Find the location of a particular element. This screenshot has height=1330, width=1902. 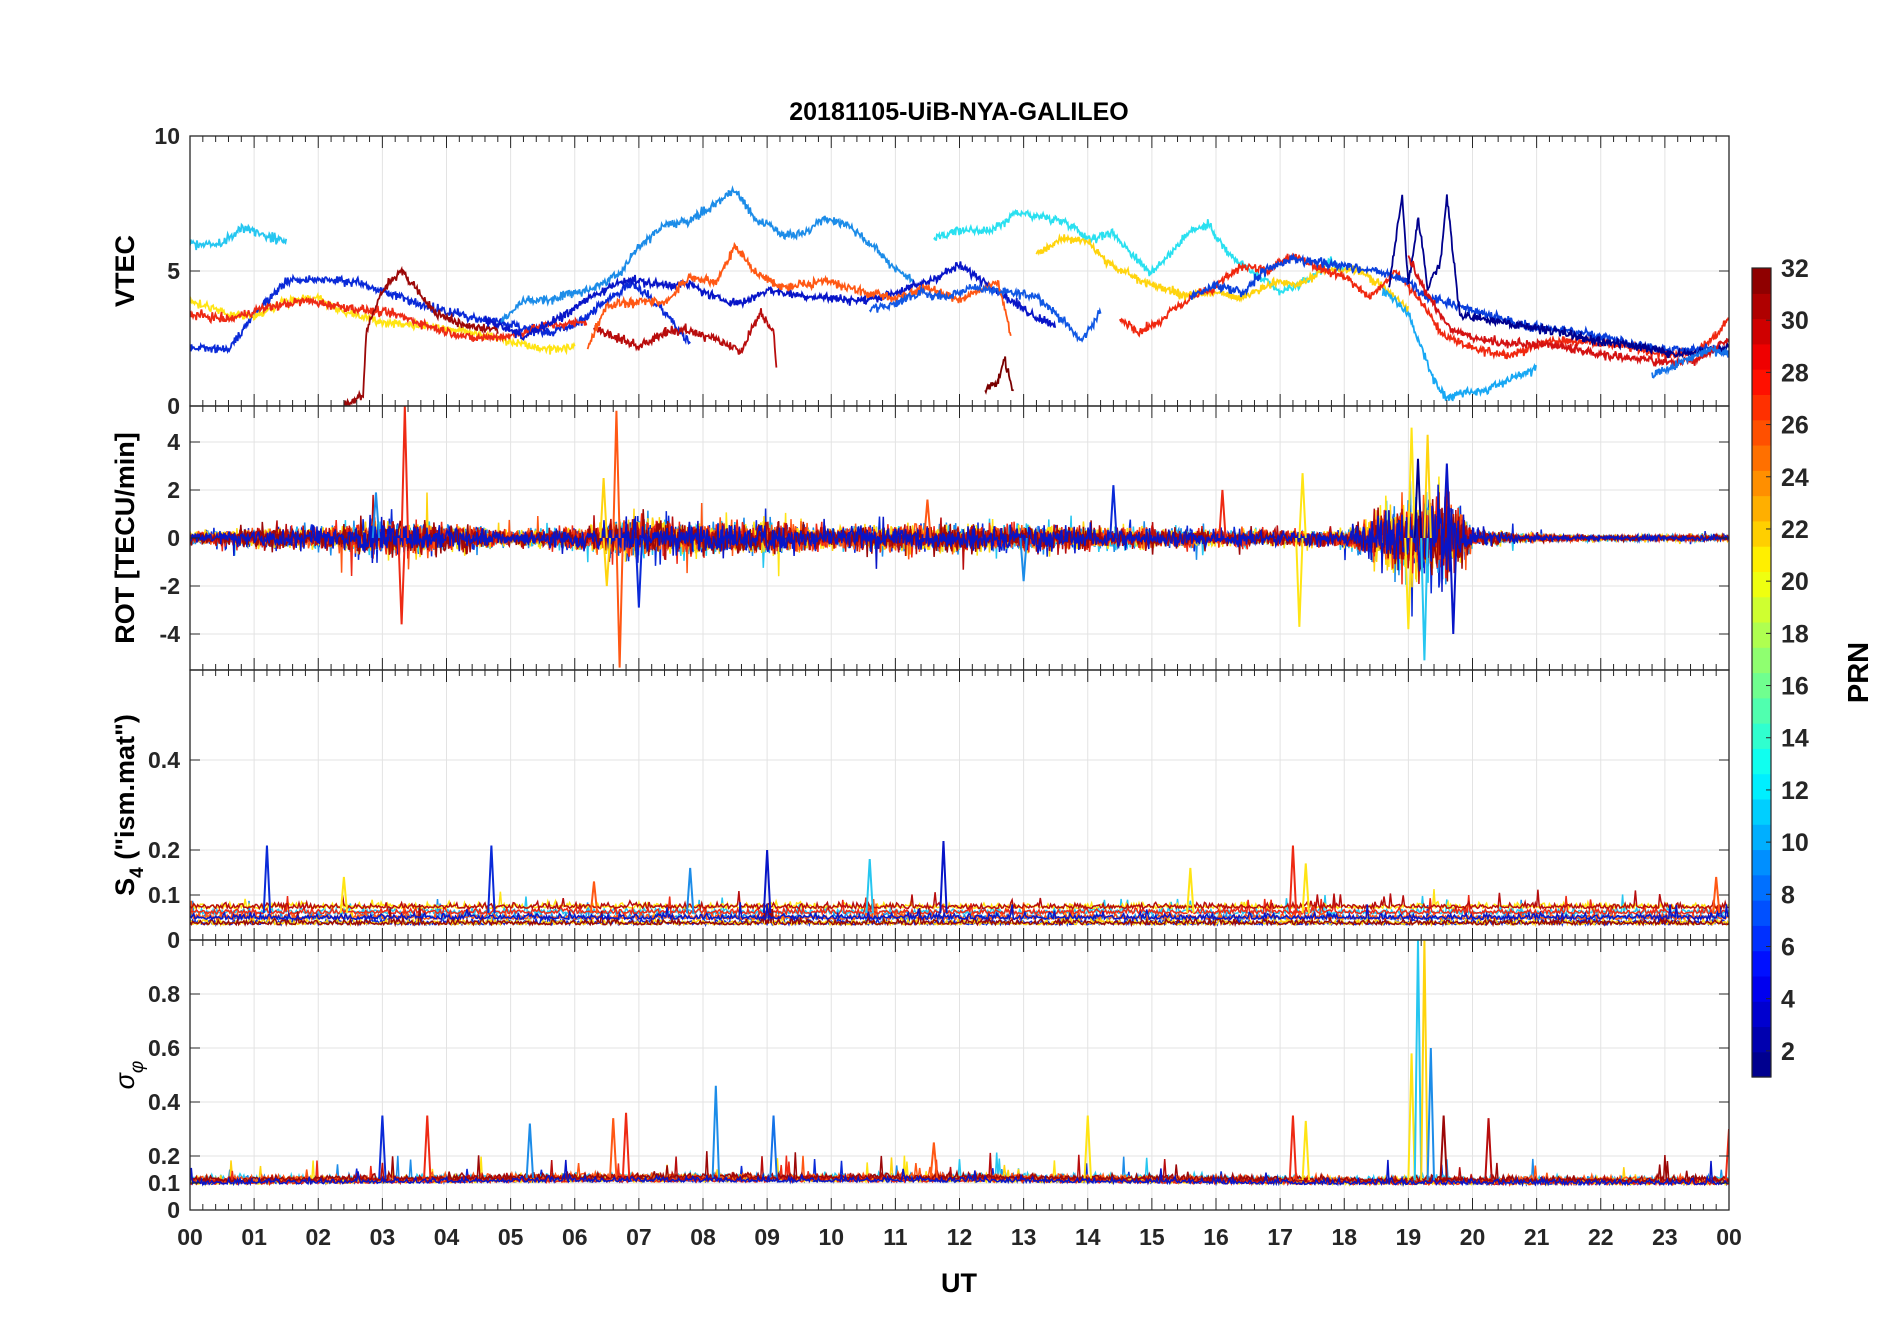

y-tick-label-rot: 0 is located at coordinates (173, 538).